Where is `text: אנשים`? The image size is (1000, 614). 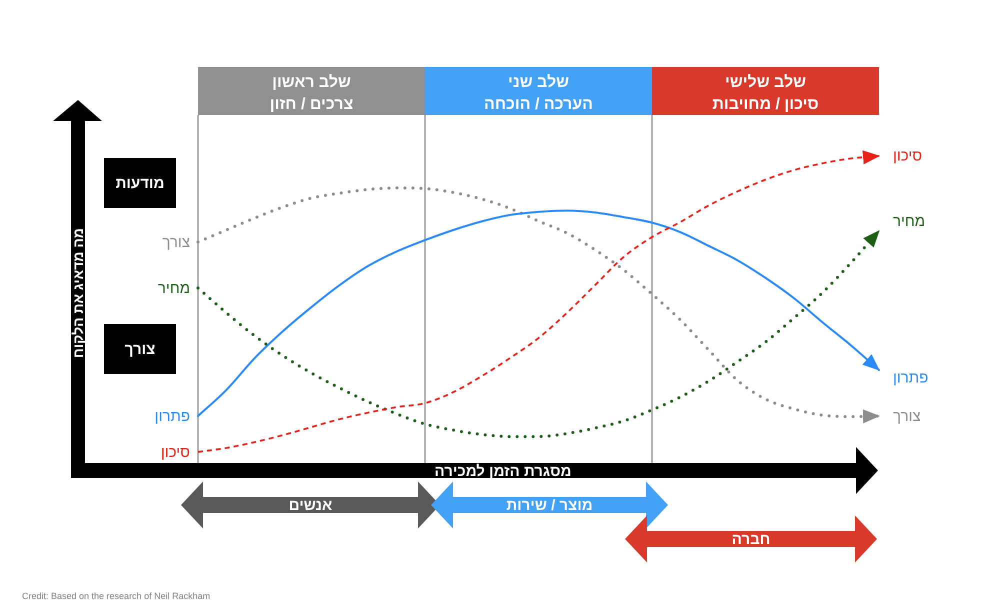
text: אנשים is located at coordinates (310, 505).